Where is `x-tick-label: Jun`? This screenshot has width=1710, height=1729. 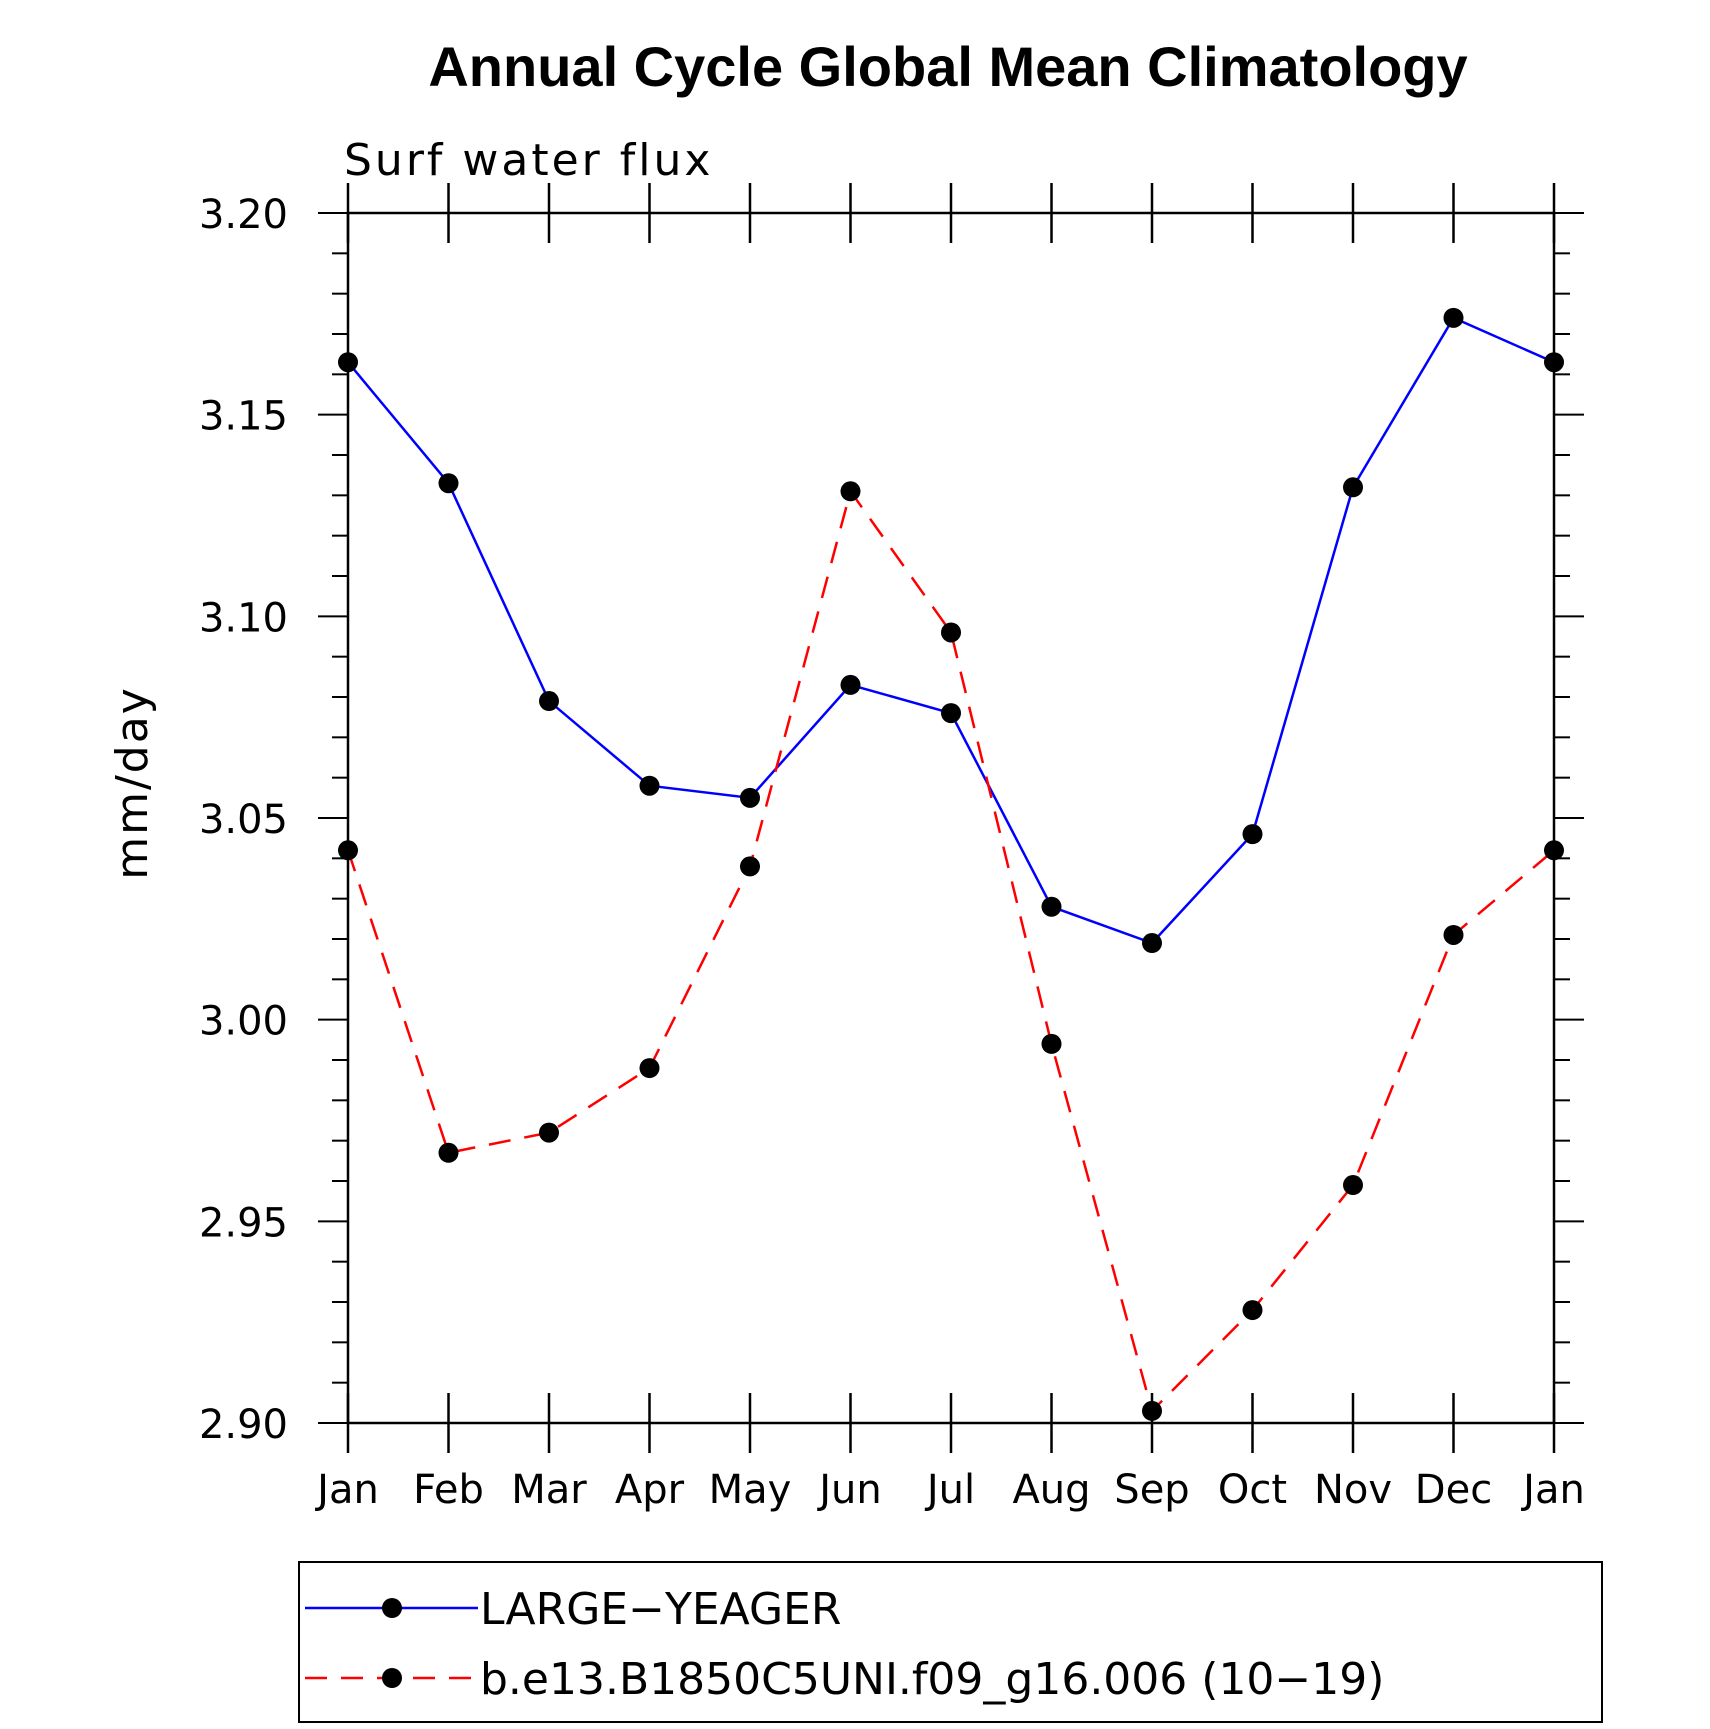
x-tick-label: Jun is located at coordinates (849, 1490).